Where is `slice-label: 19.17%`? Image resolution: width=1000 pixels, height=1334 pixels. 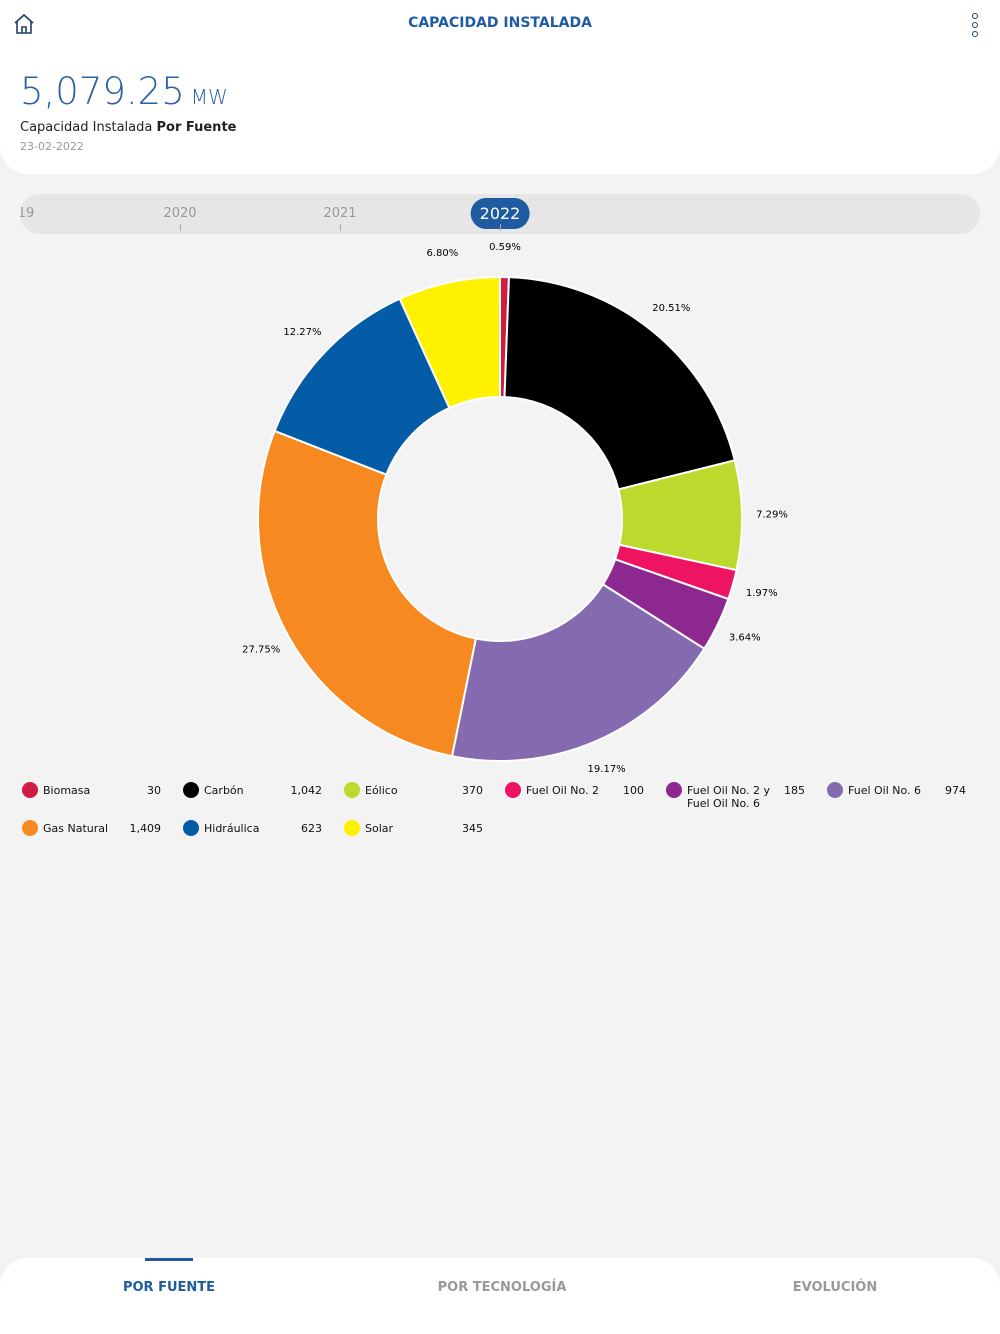 slice-label: 19.17% is located at coordinates (607, 769).